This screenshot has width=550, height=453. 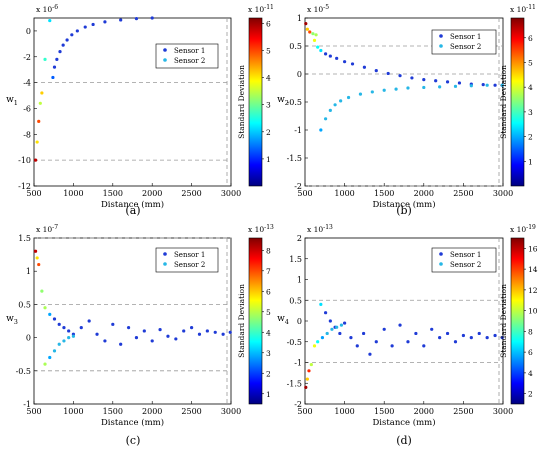 I want to click on colorbar-tick-label: 12, so click(x=533, y=290).